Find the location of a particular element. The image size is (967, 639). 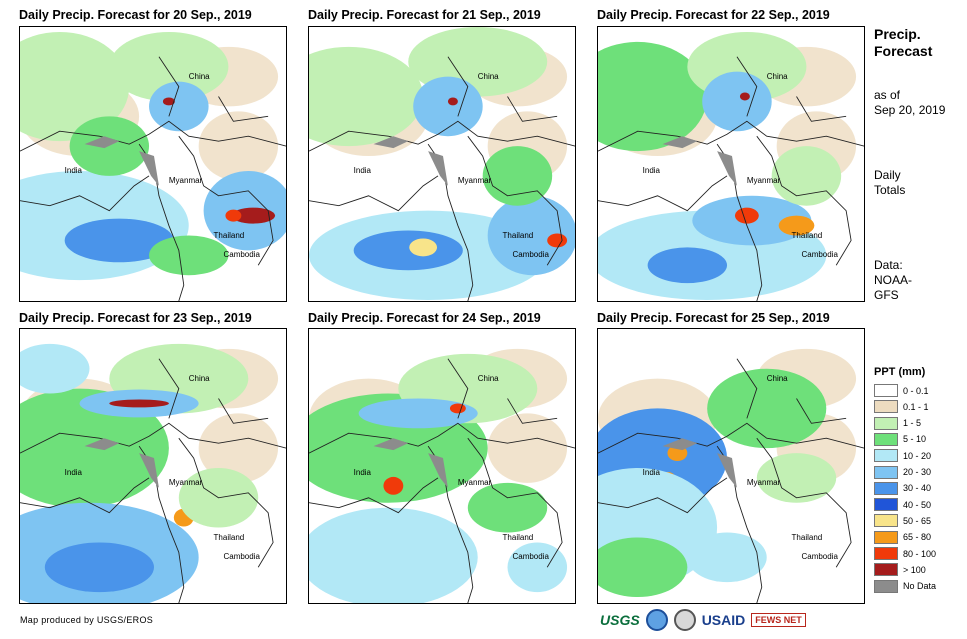

totals-line2: Totals is located at coordinates (890, 190).